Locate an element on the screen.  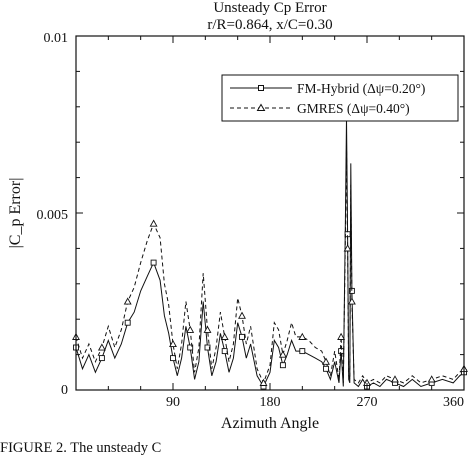
x-axis-title: Azimuth Angle is located at coordinates (270, 423).